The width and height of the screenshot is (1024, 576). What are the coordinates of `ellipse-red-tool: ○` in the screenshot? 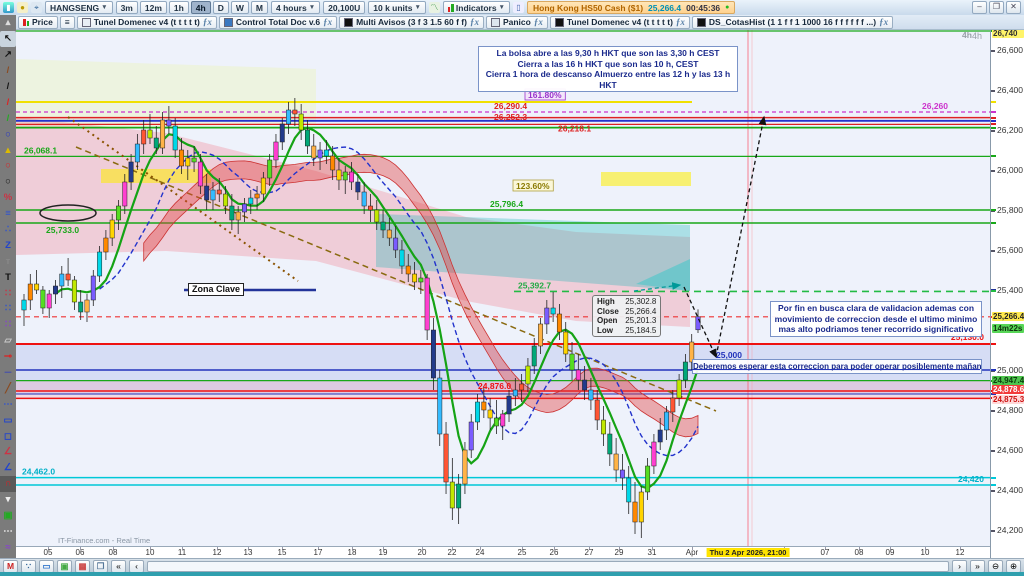 It's located at (8, 166).